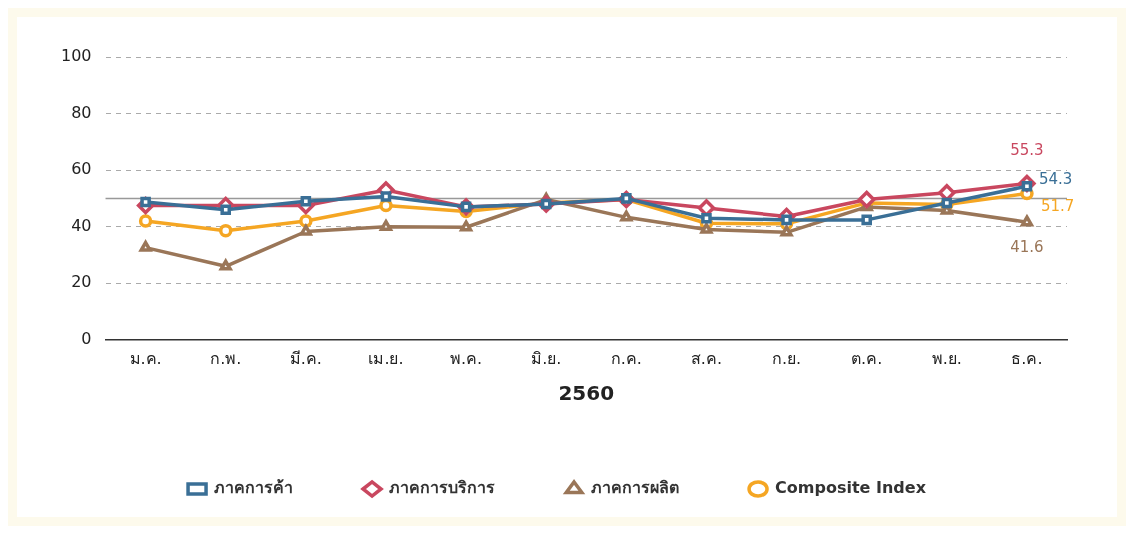  What do you see at coordinates (1027, 358) in the screenshot?
I see `x-tick-label: ธ.ค.` at bounding box center [1027, 358].